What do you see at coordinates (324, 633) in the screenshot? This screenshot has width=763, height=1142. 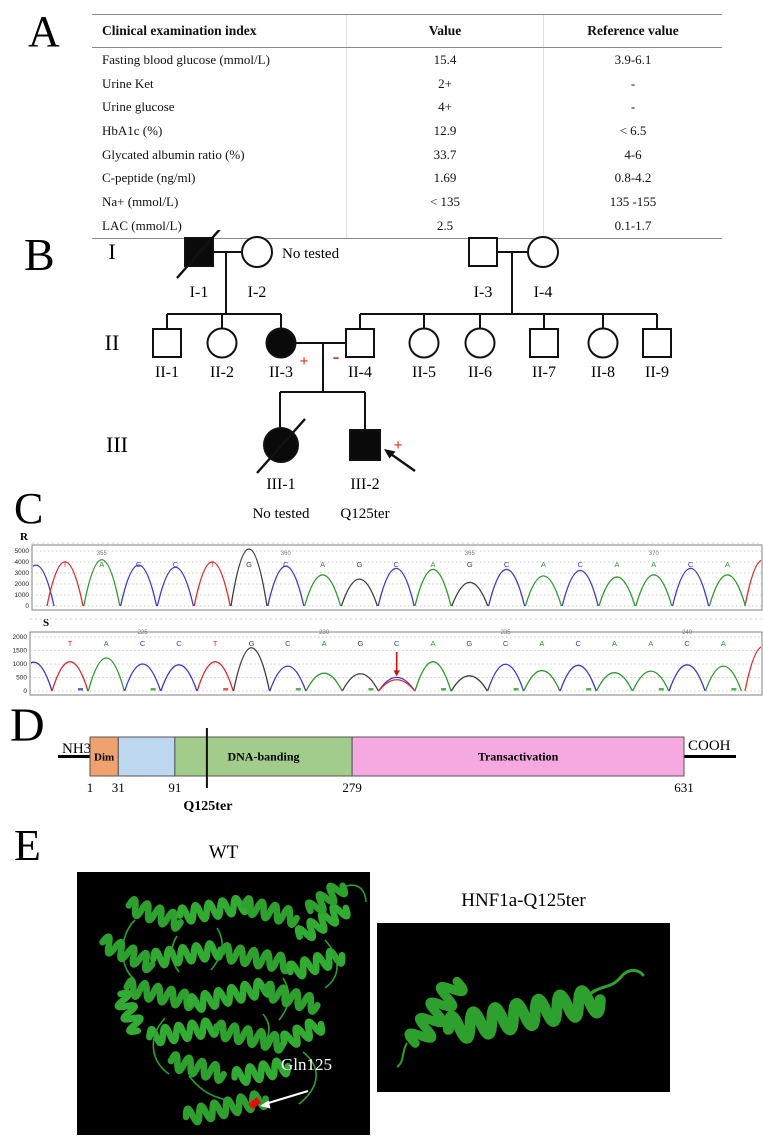 I see `position-label: 230` at bounding box center [324, 633].